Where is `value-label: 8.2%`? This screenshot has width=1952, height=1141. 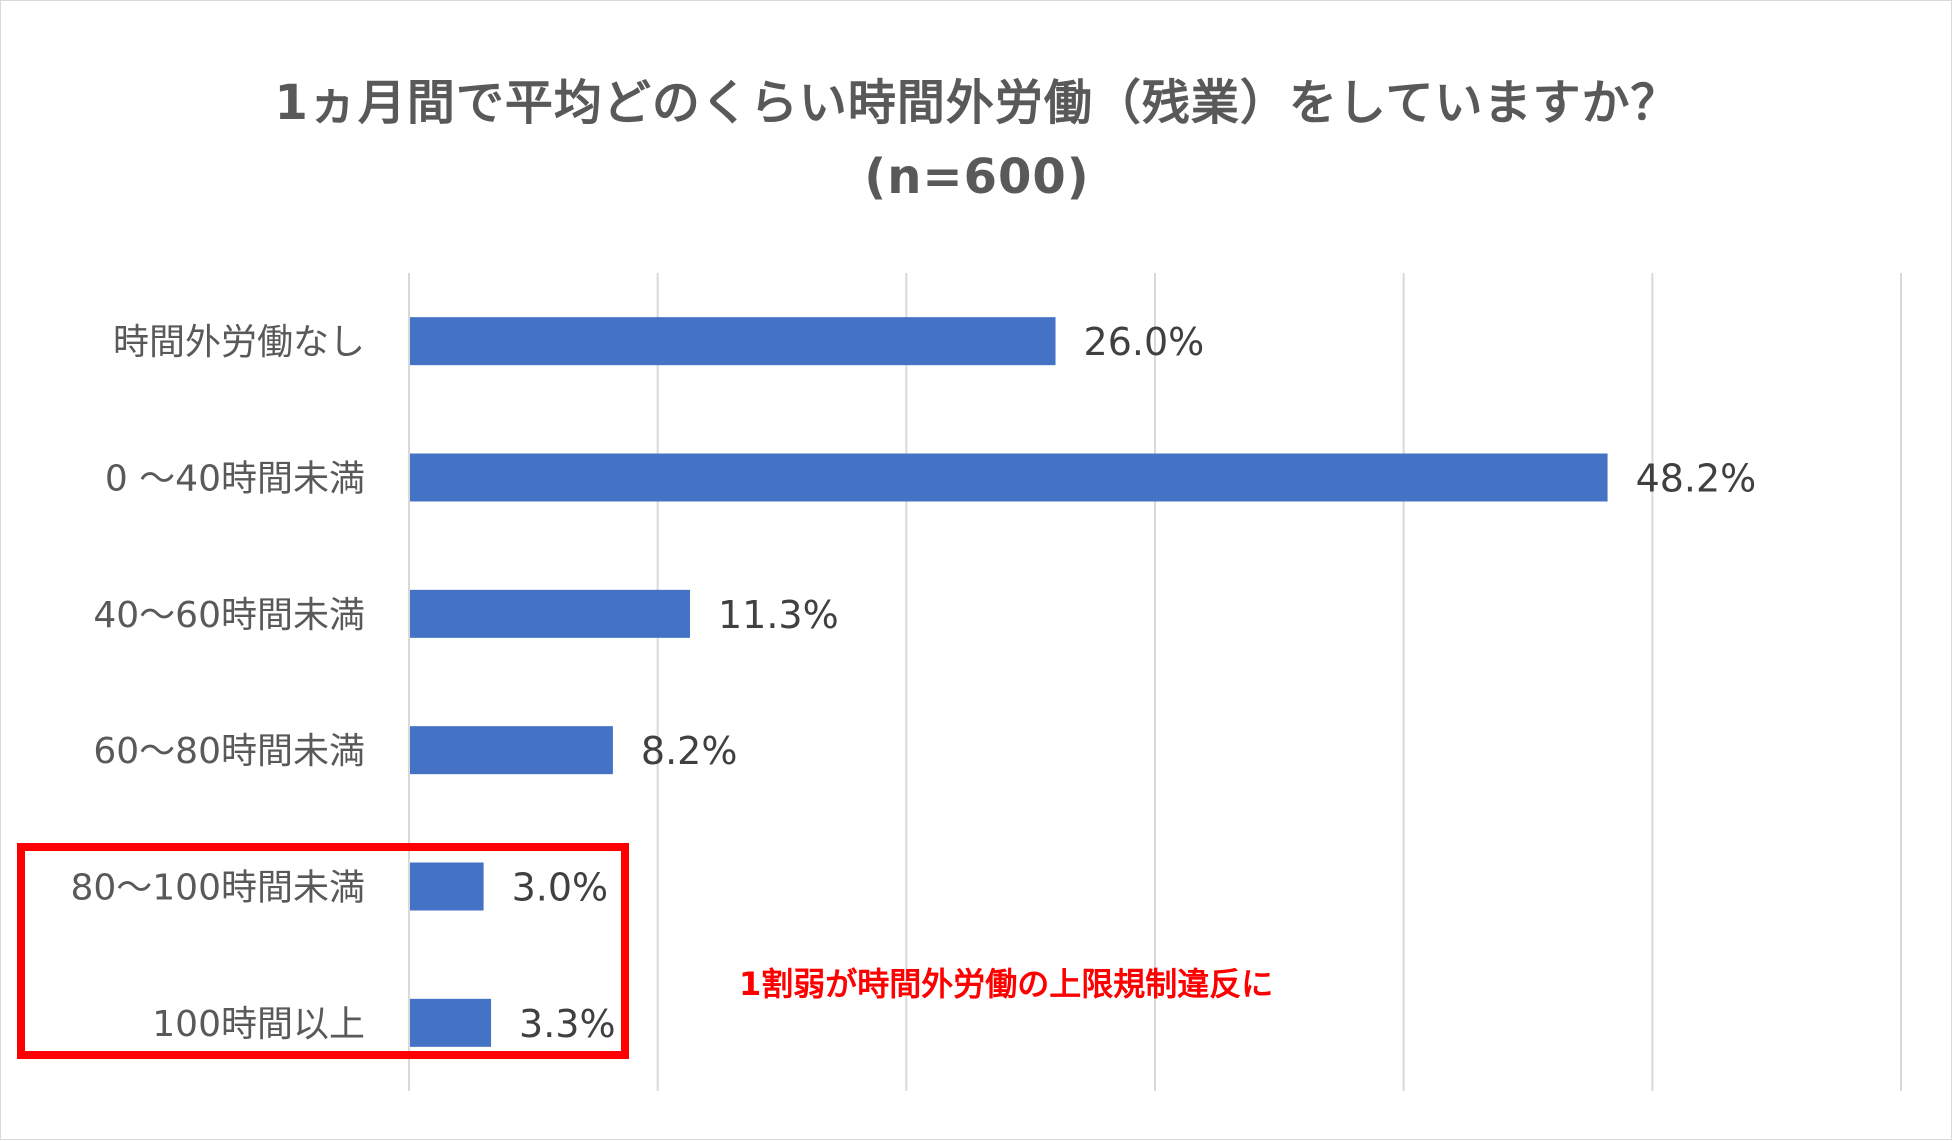 value-label: 8.2% is located at coordinates (689, 751).